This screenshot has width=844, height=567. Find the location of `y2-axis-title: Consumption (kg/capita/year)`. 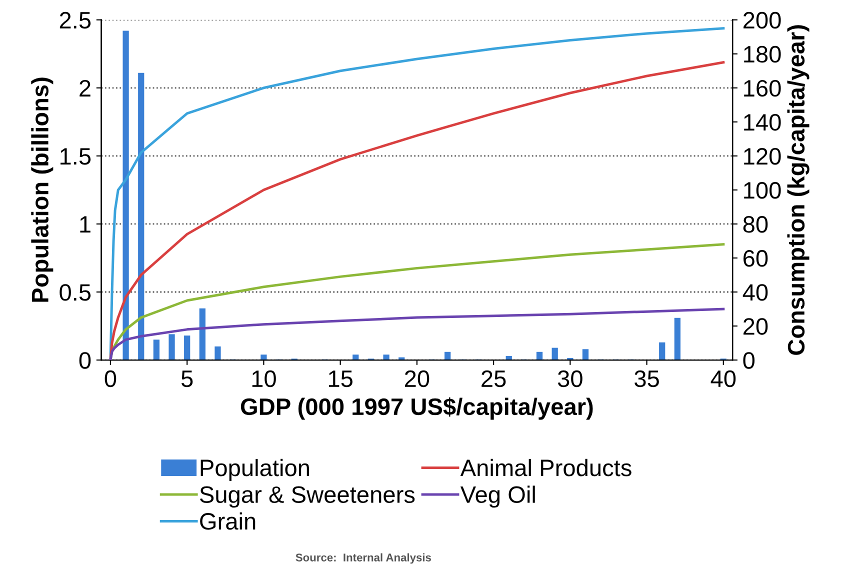

y2-axis-title: Consumption (kg/capita/year) is located at coordinates (798, 190).